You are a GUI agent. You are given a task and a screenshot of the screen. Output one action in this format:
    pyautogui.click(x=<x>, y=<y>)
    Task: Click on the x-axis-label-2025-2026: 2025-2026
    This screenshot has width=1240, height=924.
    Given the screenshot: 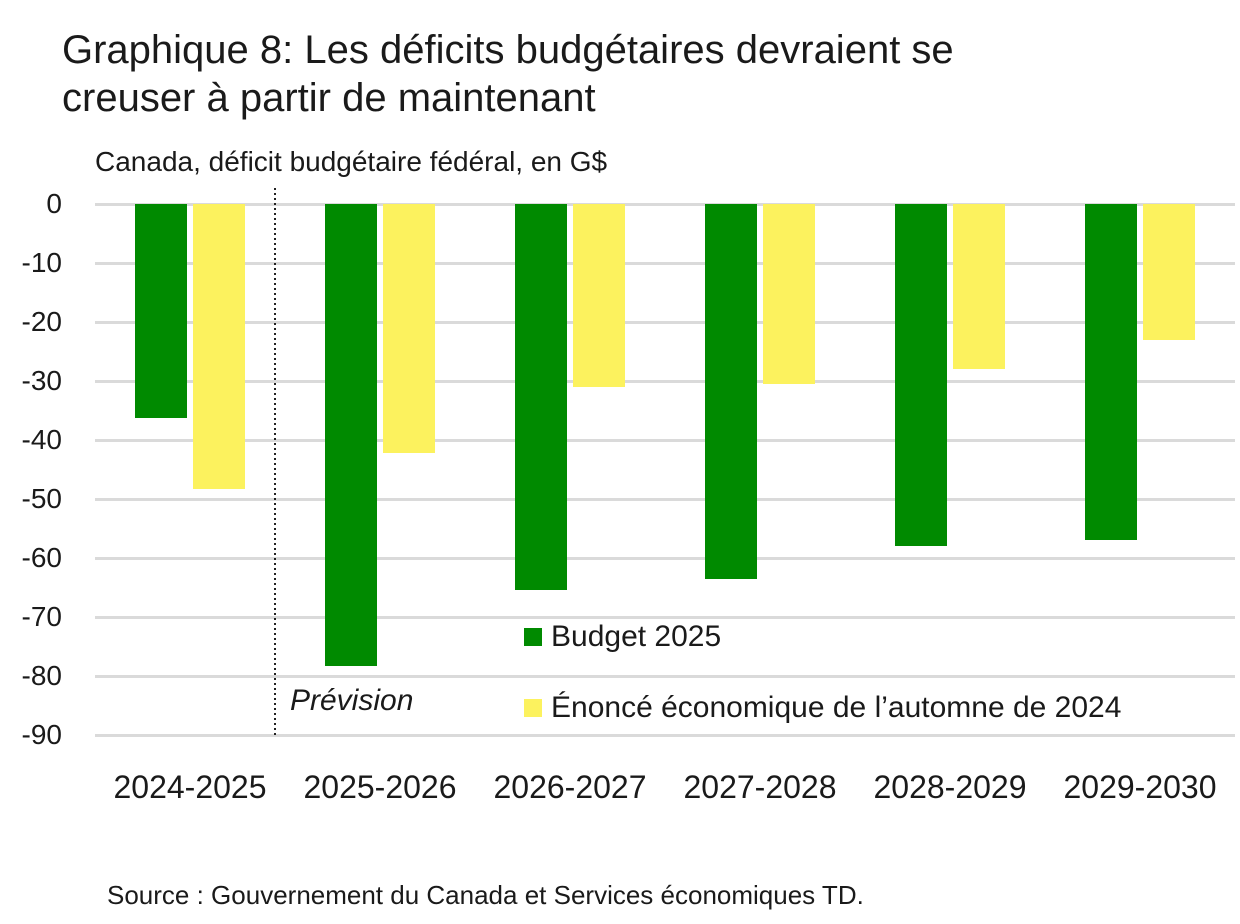 What is the action you would take?
    pyautogui.click(x=380, y=787)
    